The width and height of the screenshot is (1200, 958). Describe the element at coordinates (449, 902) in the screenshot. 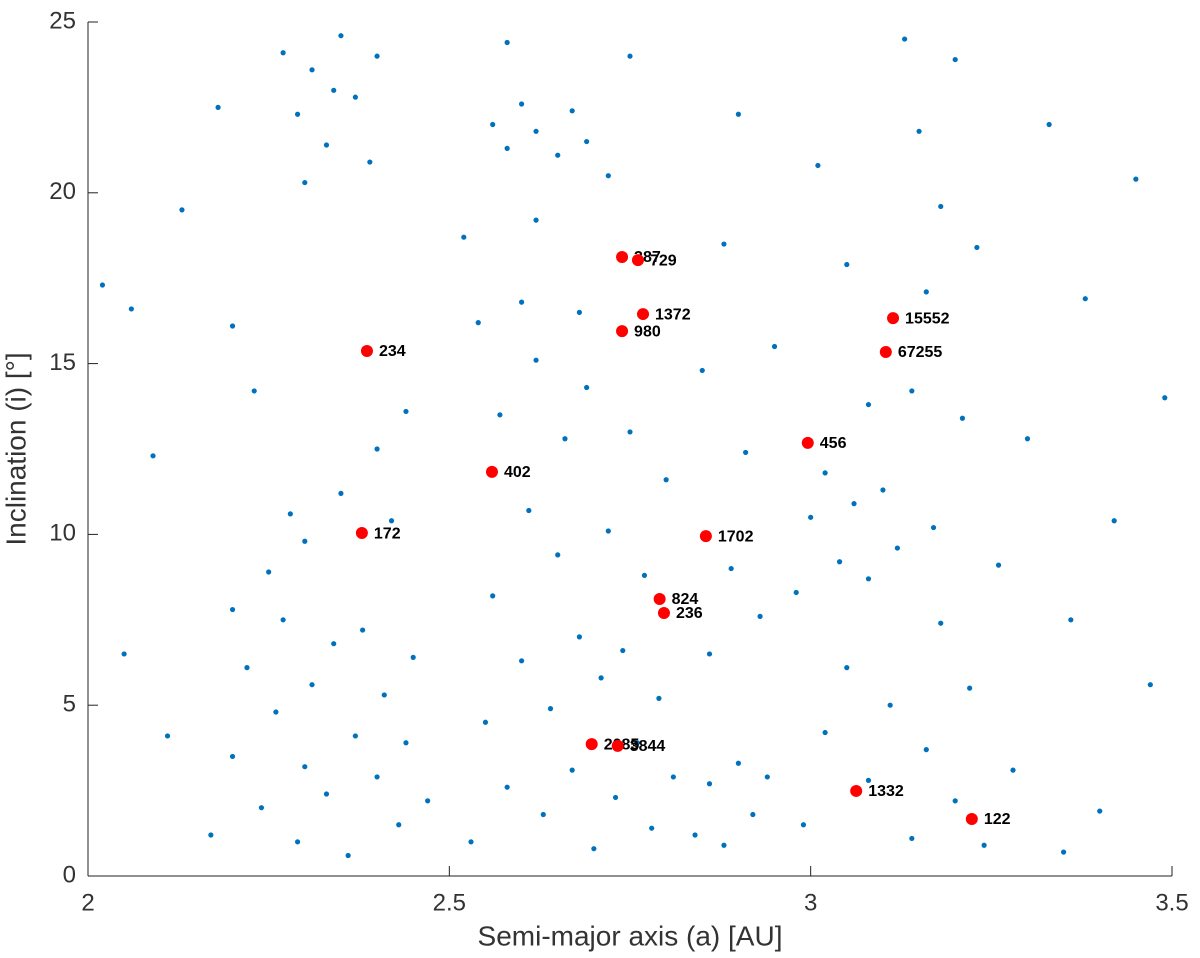

I see `x-tick-label: 2.5` at that location.